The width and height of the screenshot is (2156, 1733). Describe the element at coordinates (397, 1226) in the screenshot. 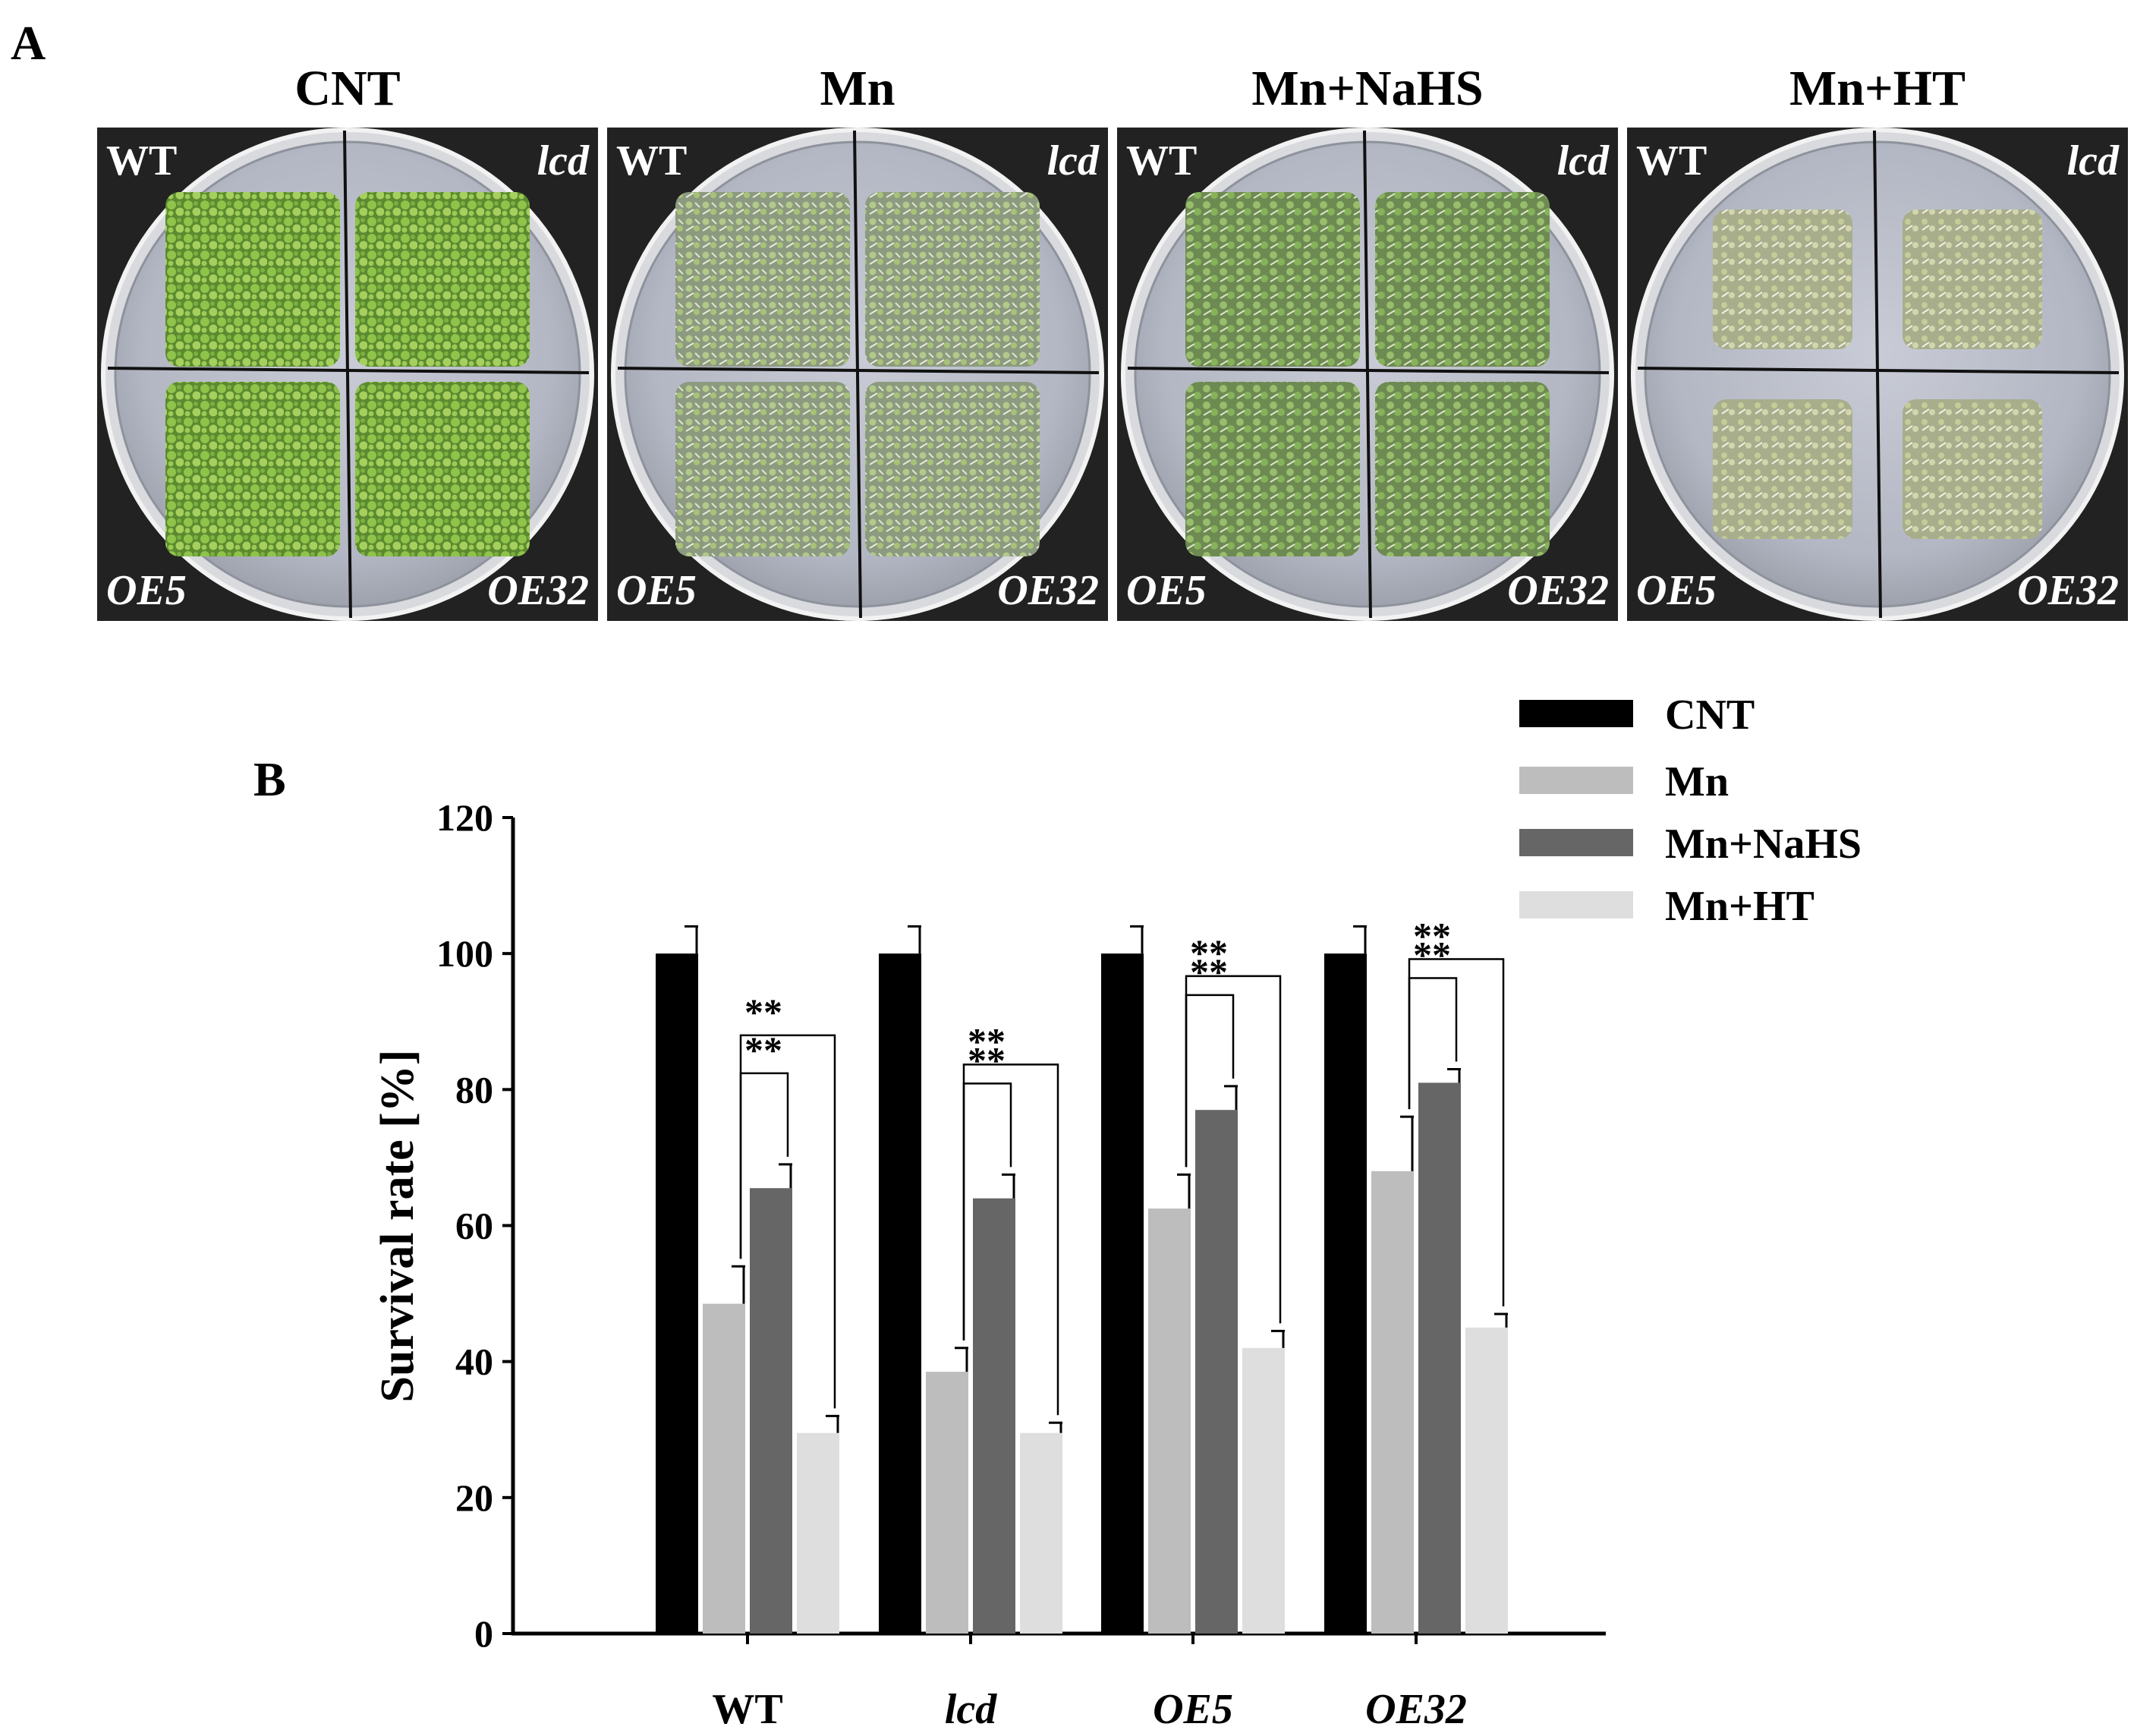

I see `y-axis-label: Survival rate [%]` at that location.